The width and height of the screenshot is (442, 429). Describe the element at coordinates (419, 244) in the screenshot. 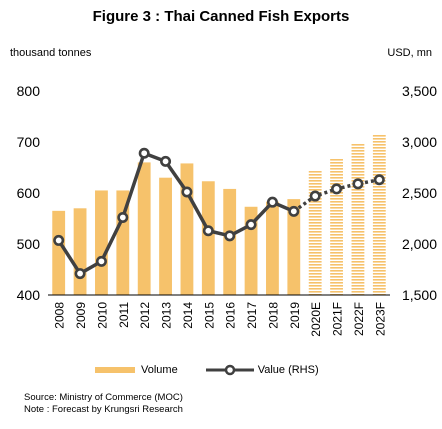

I see `right-tick-label: 2,000` at that location.